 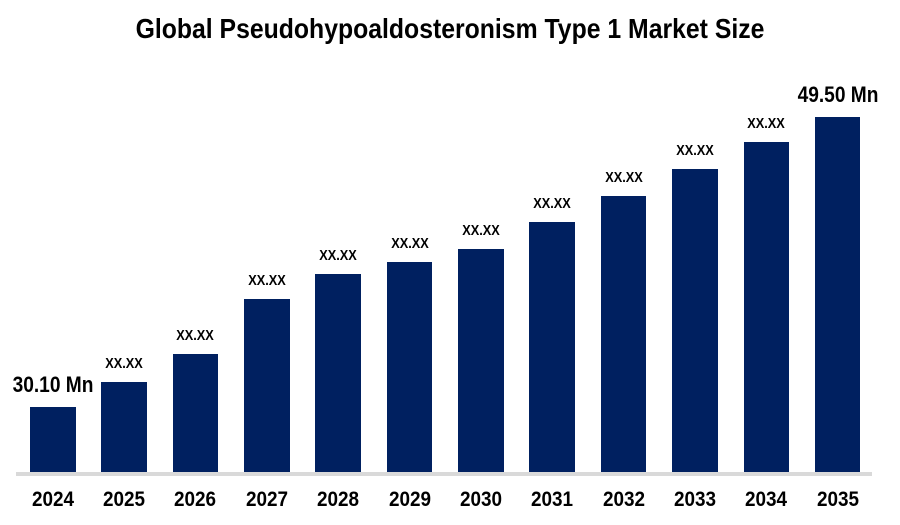 I want to click on bar-value-label: 30.10 Mn, so click(x=53, y=384).